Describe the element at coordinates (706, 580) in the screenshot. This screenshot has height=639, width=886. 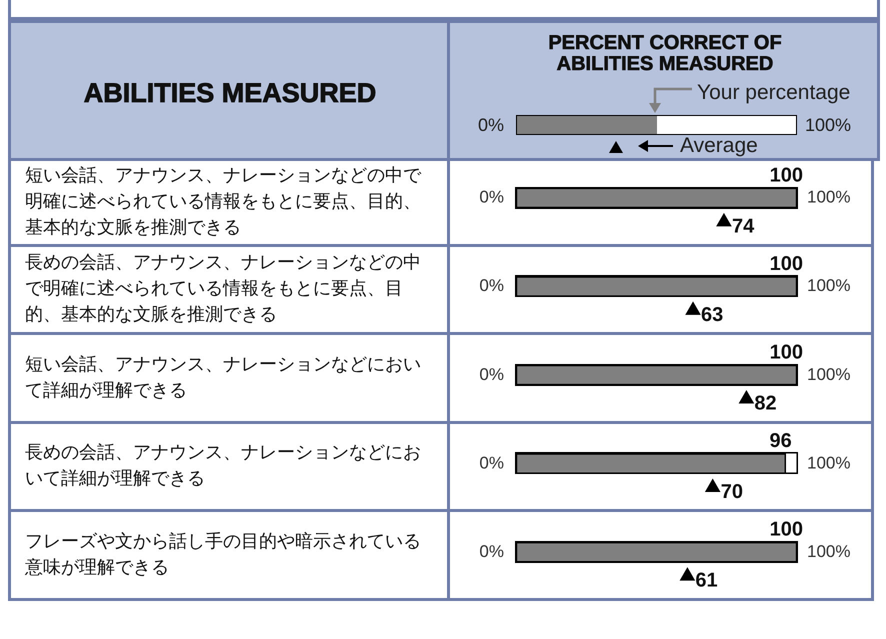
I see `data-label: 61` at that location.